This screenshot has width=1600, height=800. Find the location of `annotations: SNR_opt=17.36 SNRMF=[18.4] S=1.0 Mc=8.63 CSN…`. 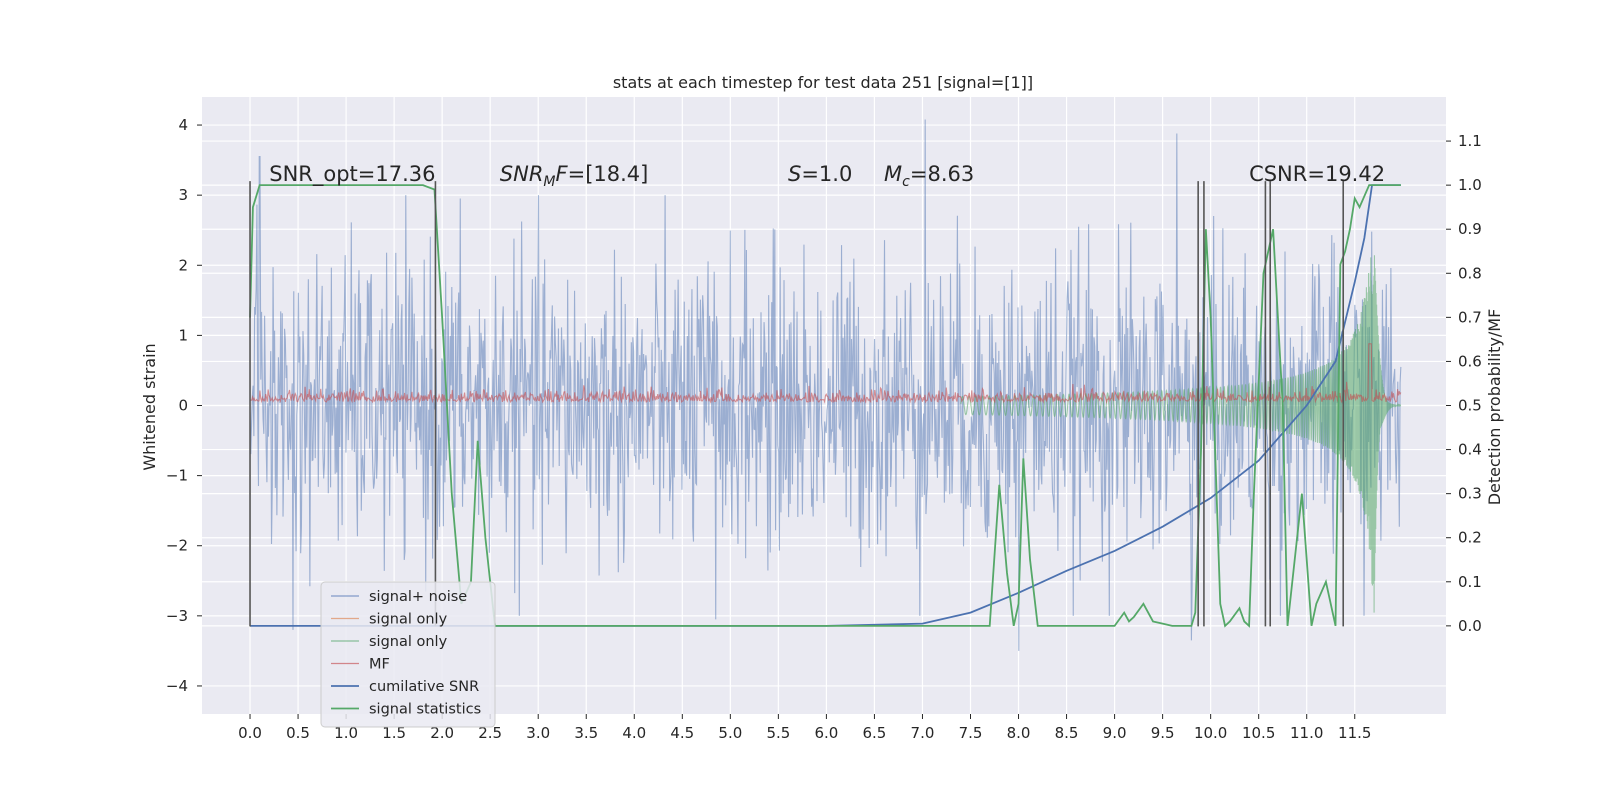

annotations: SNR_opt=17.36 SNRMF=[18.4] S=1.0 Mc=8.63 CSN… is located at coordinates (827, 176).